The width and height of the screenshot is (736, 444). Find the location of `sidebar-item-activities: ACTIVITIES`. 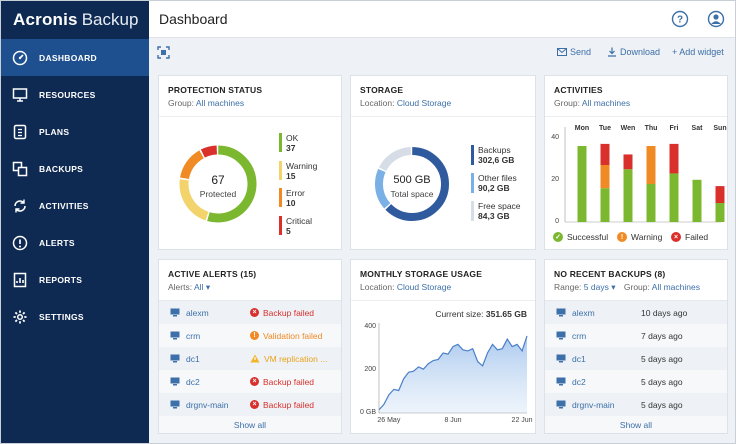

sidebar-item-activities: ACTIVITIES is located at coordinates (75, 205).